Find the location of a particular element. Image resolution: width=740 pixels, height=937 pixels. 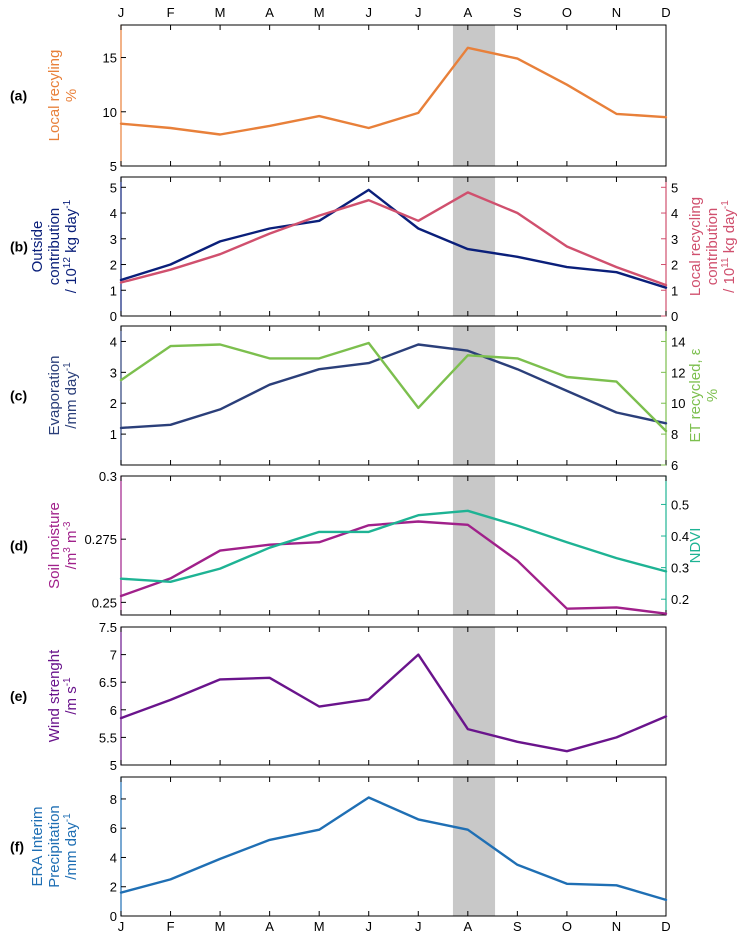

y-tick-label-left: 0 is located at coordinates (113, 316).